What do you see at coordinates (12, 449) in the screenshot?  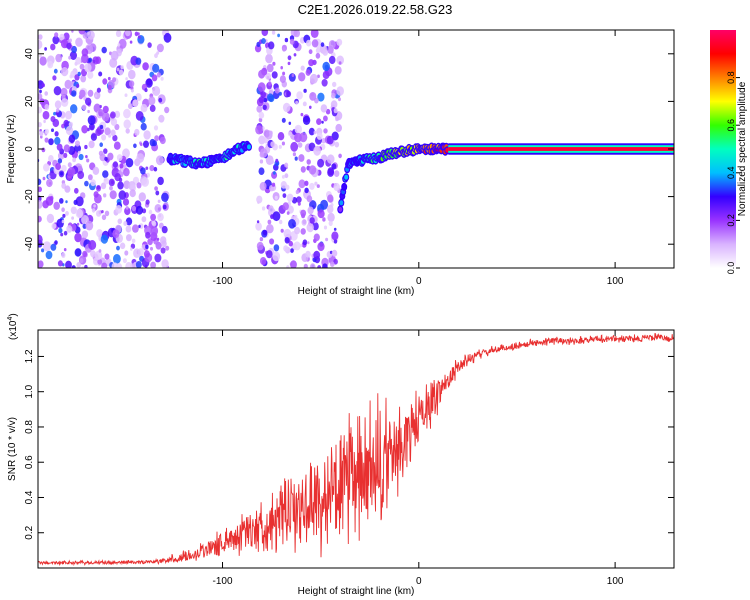 I see `snr-y-label: SNR (10 * v/v)` at bounding box center [12, 449].